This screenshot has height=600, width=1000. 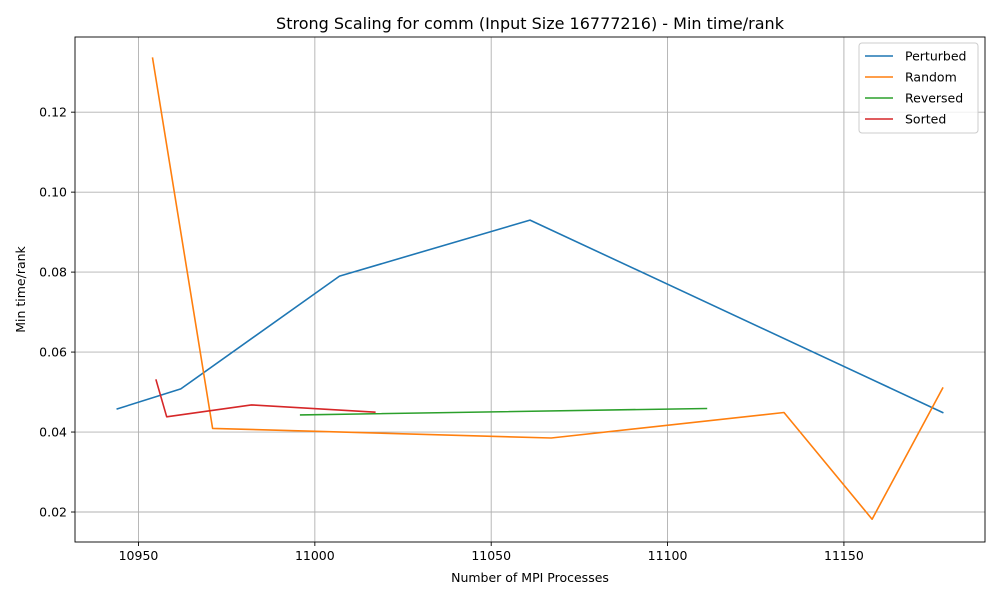 What do you see at coordinates (503, 411) in the screenshot?
I see `series-line-reversed` at bounding box center [503, 411].